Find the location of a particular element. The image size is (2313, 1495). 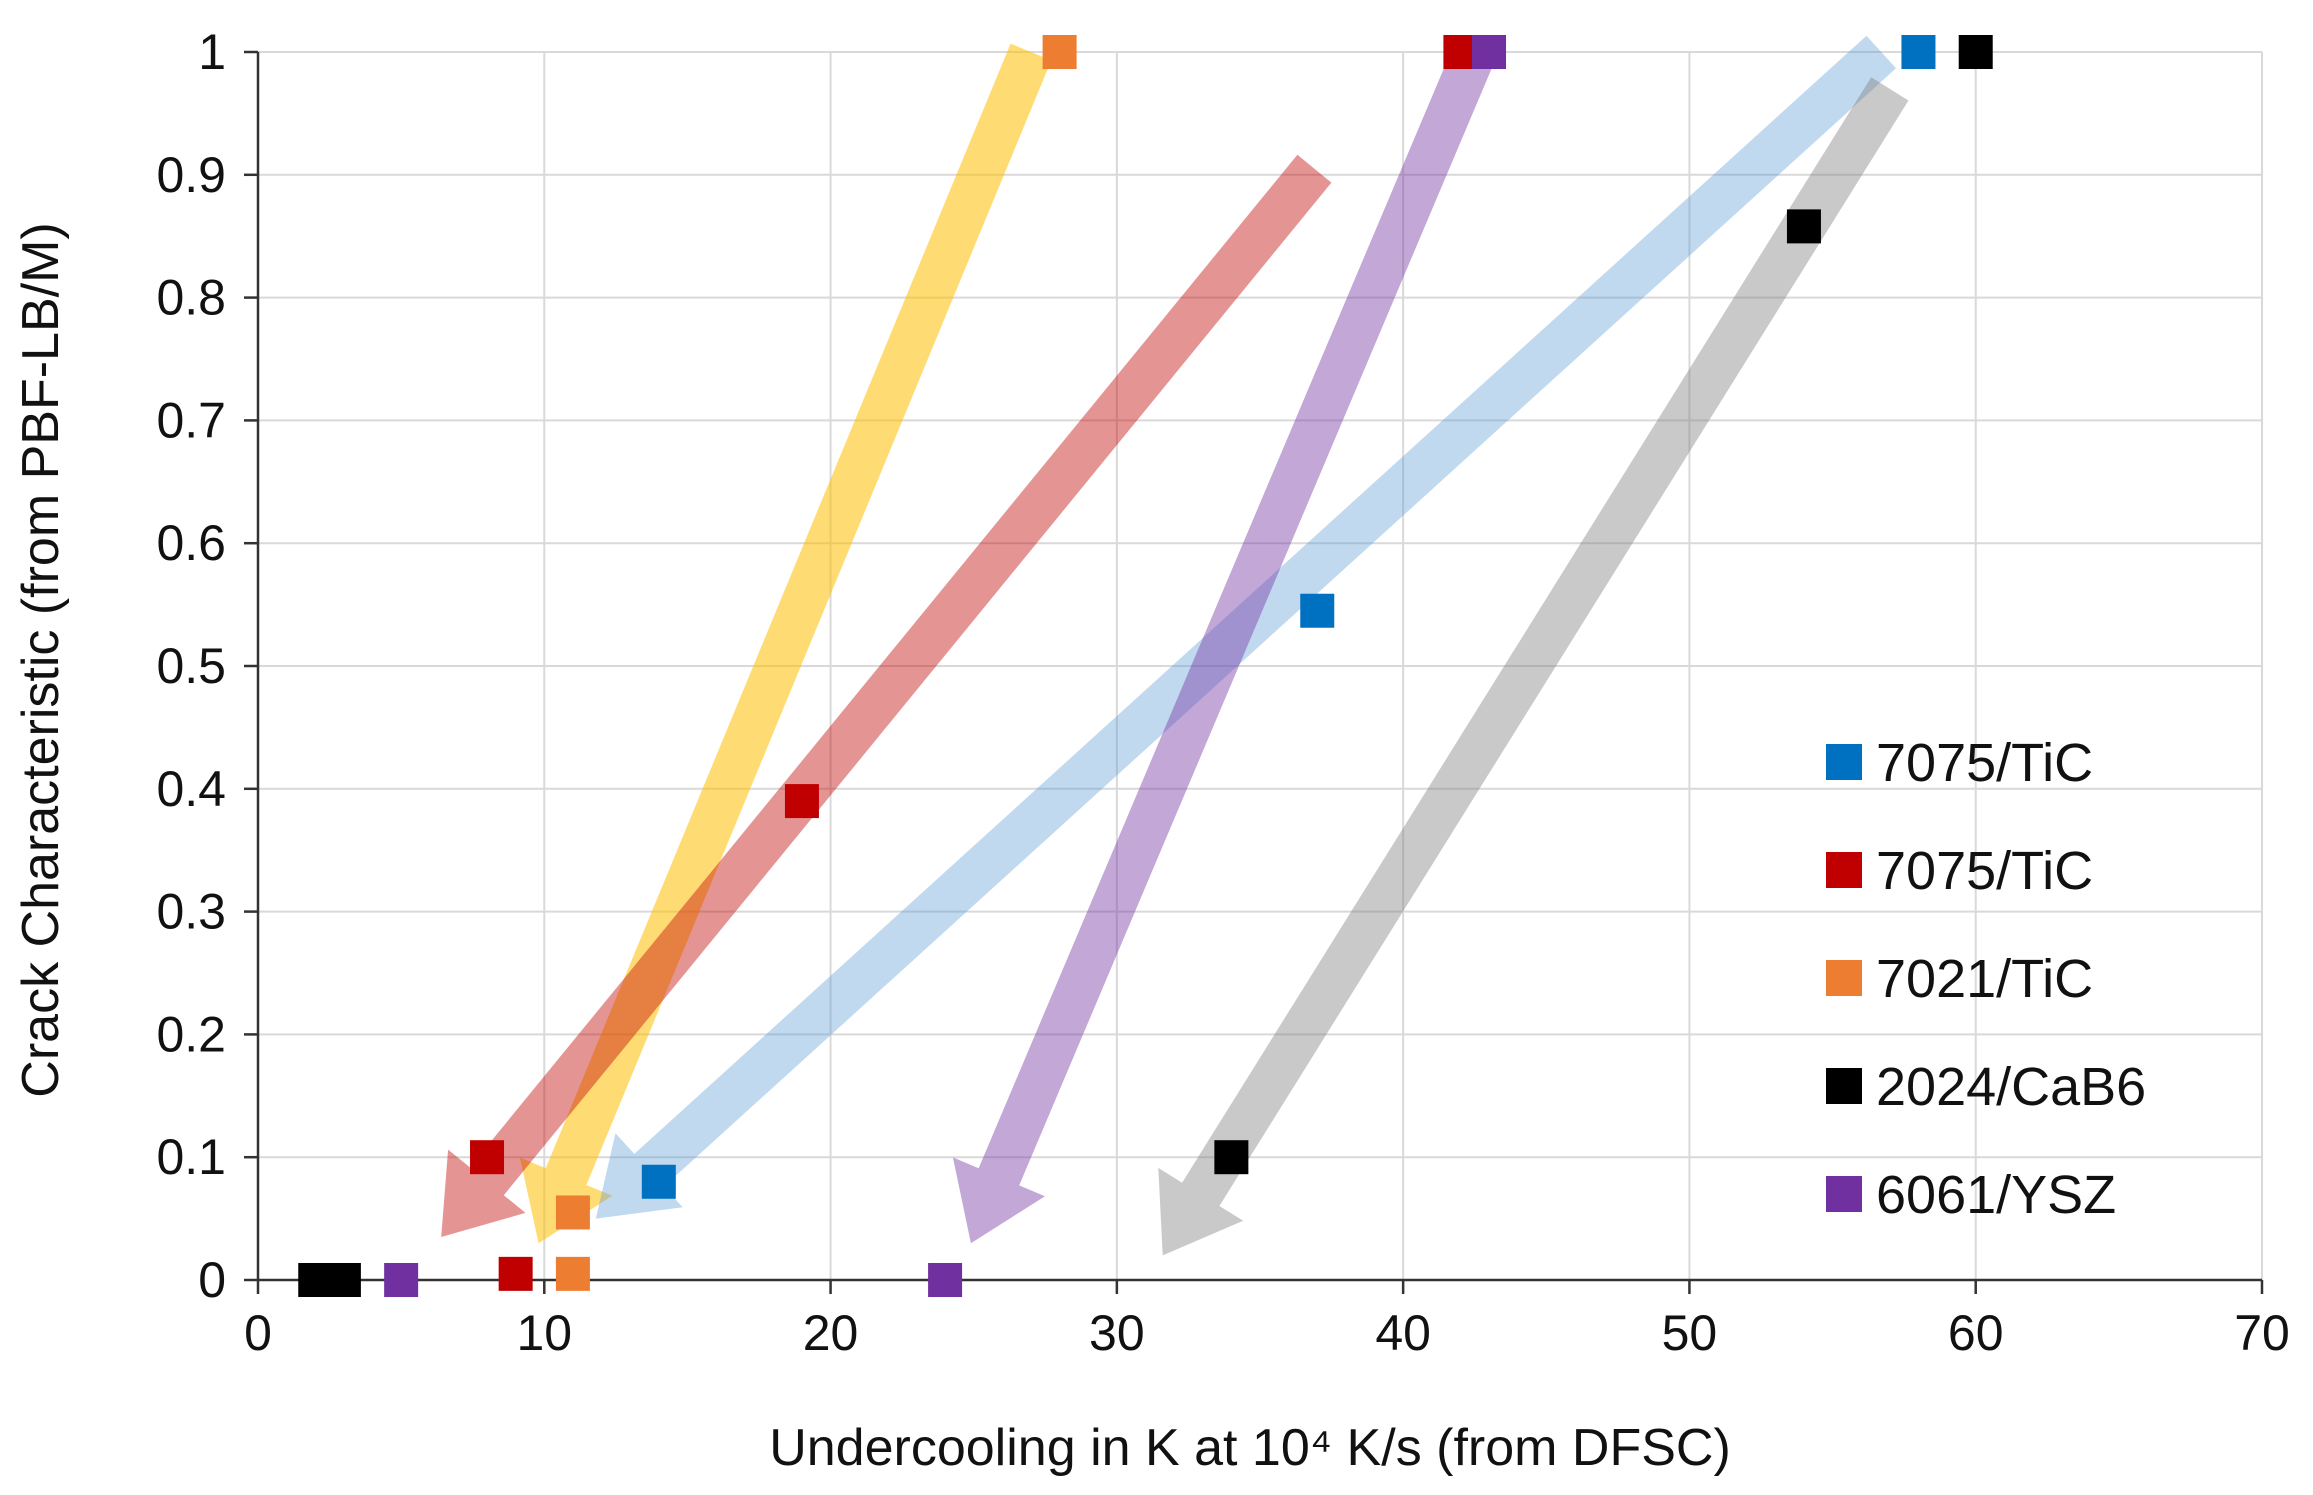

legend-label: 7021/TiC is located at coordinates (1984, 979).